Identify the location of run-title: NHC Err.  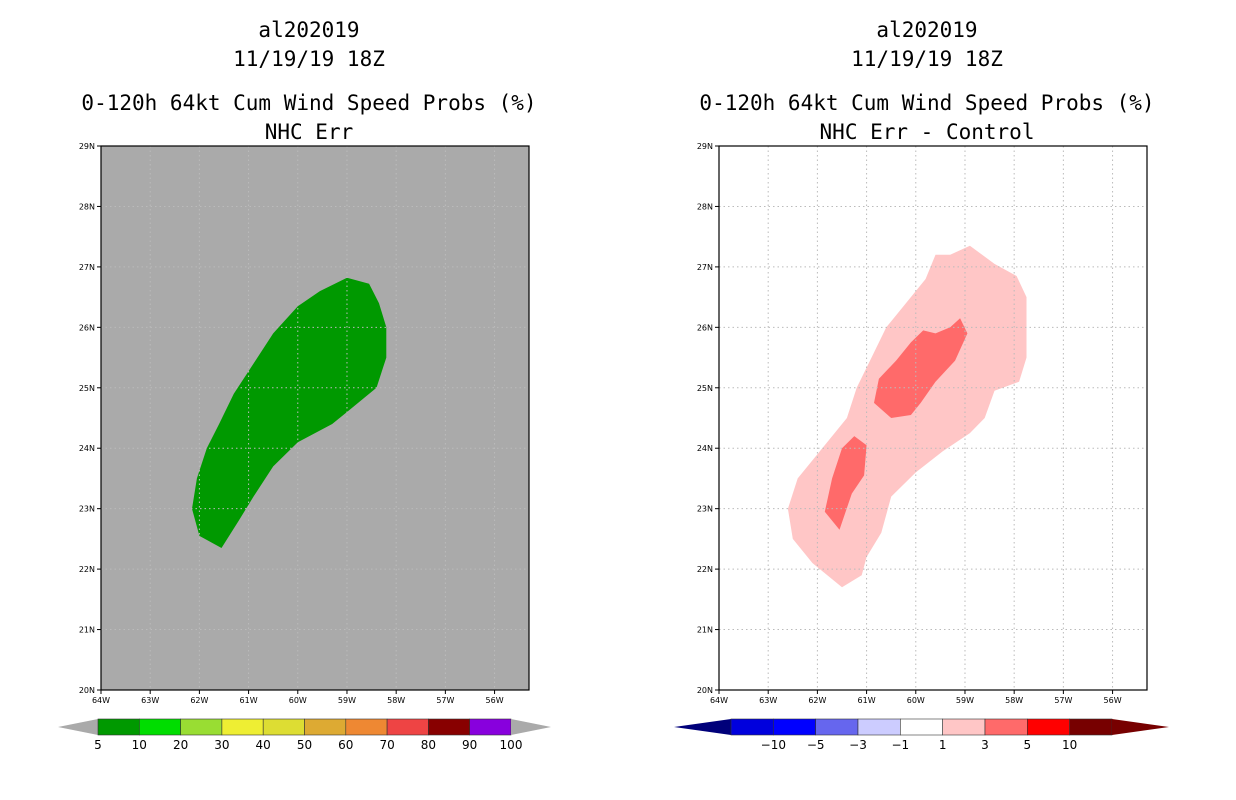
(309, 132).